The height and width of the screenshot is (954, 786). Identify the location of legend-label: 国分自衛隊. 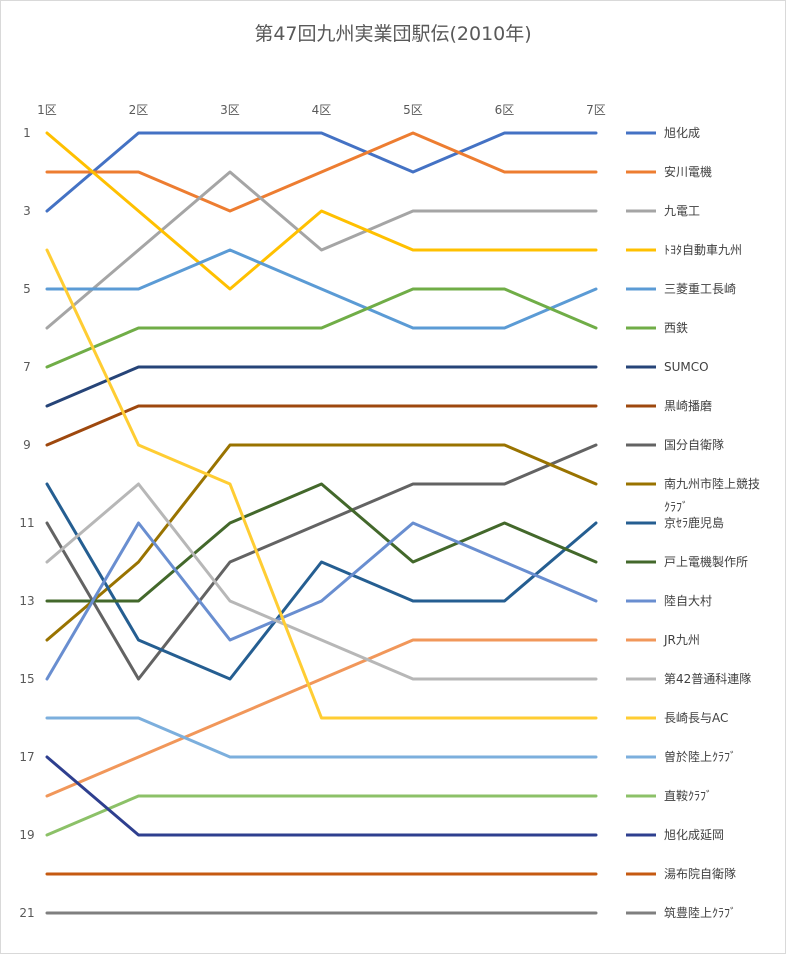
(694, 444).